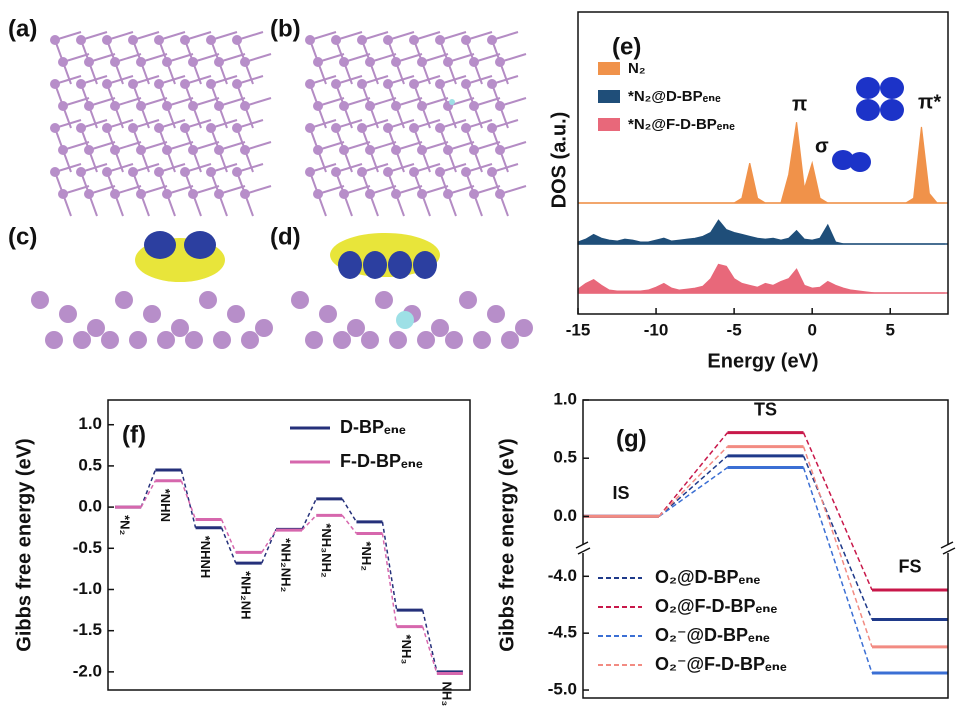 This screenshot has height=707, width=960. Describe the element at coordinates (674, 96) in the screenshot. I see `legend-label: *N₂@D-BPₑₙₑ` at that location.